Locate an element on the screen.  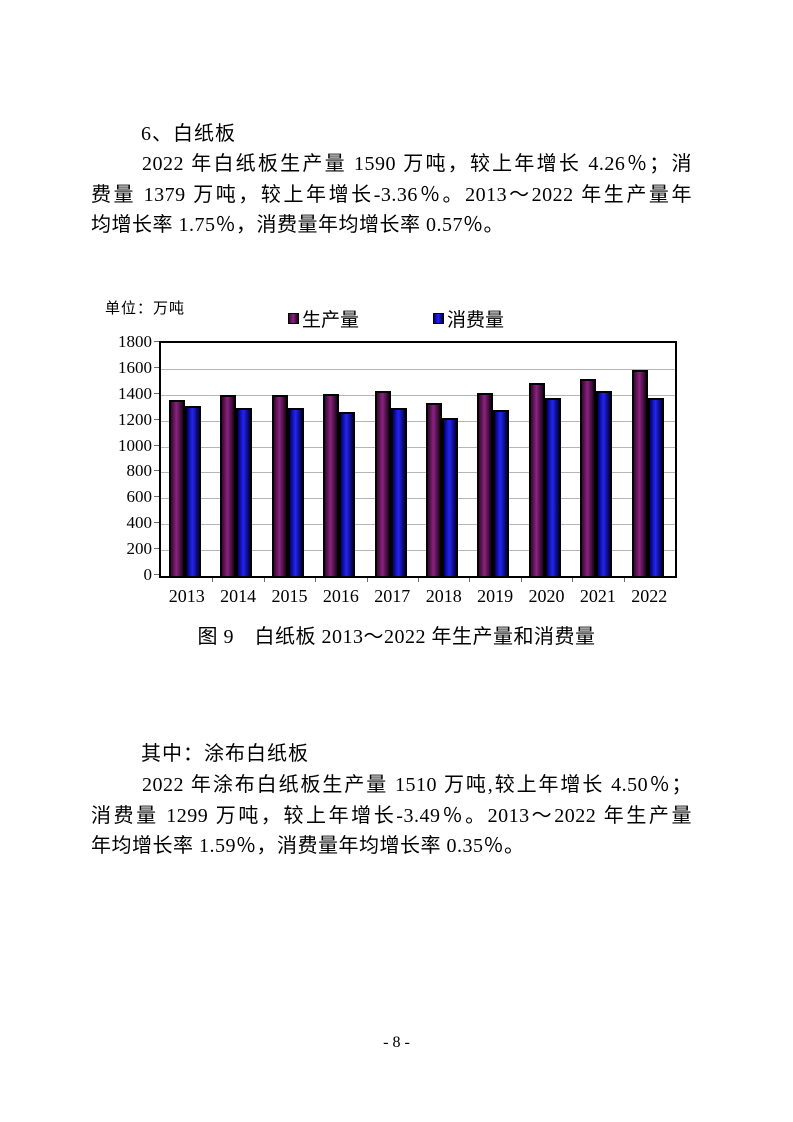
bar-production-2017 is located at coordinates (382, 483).